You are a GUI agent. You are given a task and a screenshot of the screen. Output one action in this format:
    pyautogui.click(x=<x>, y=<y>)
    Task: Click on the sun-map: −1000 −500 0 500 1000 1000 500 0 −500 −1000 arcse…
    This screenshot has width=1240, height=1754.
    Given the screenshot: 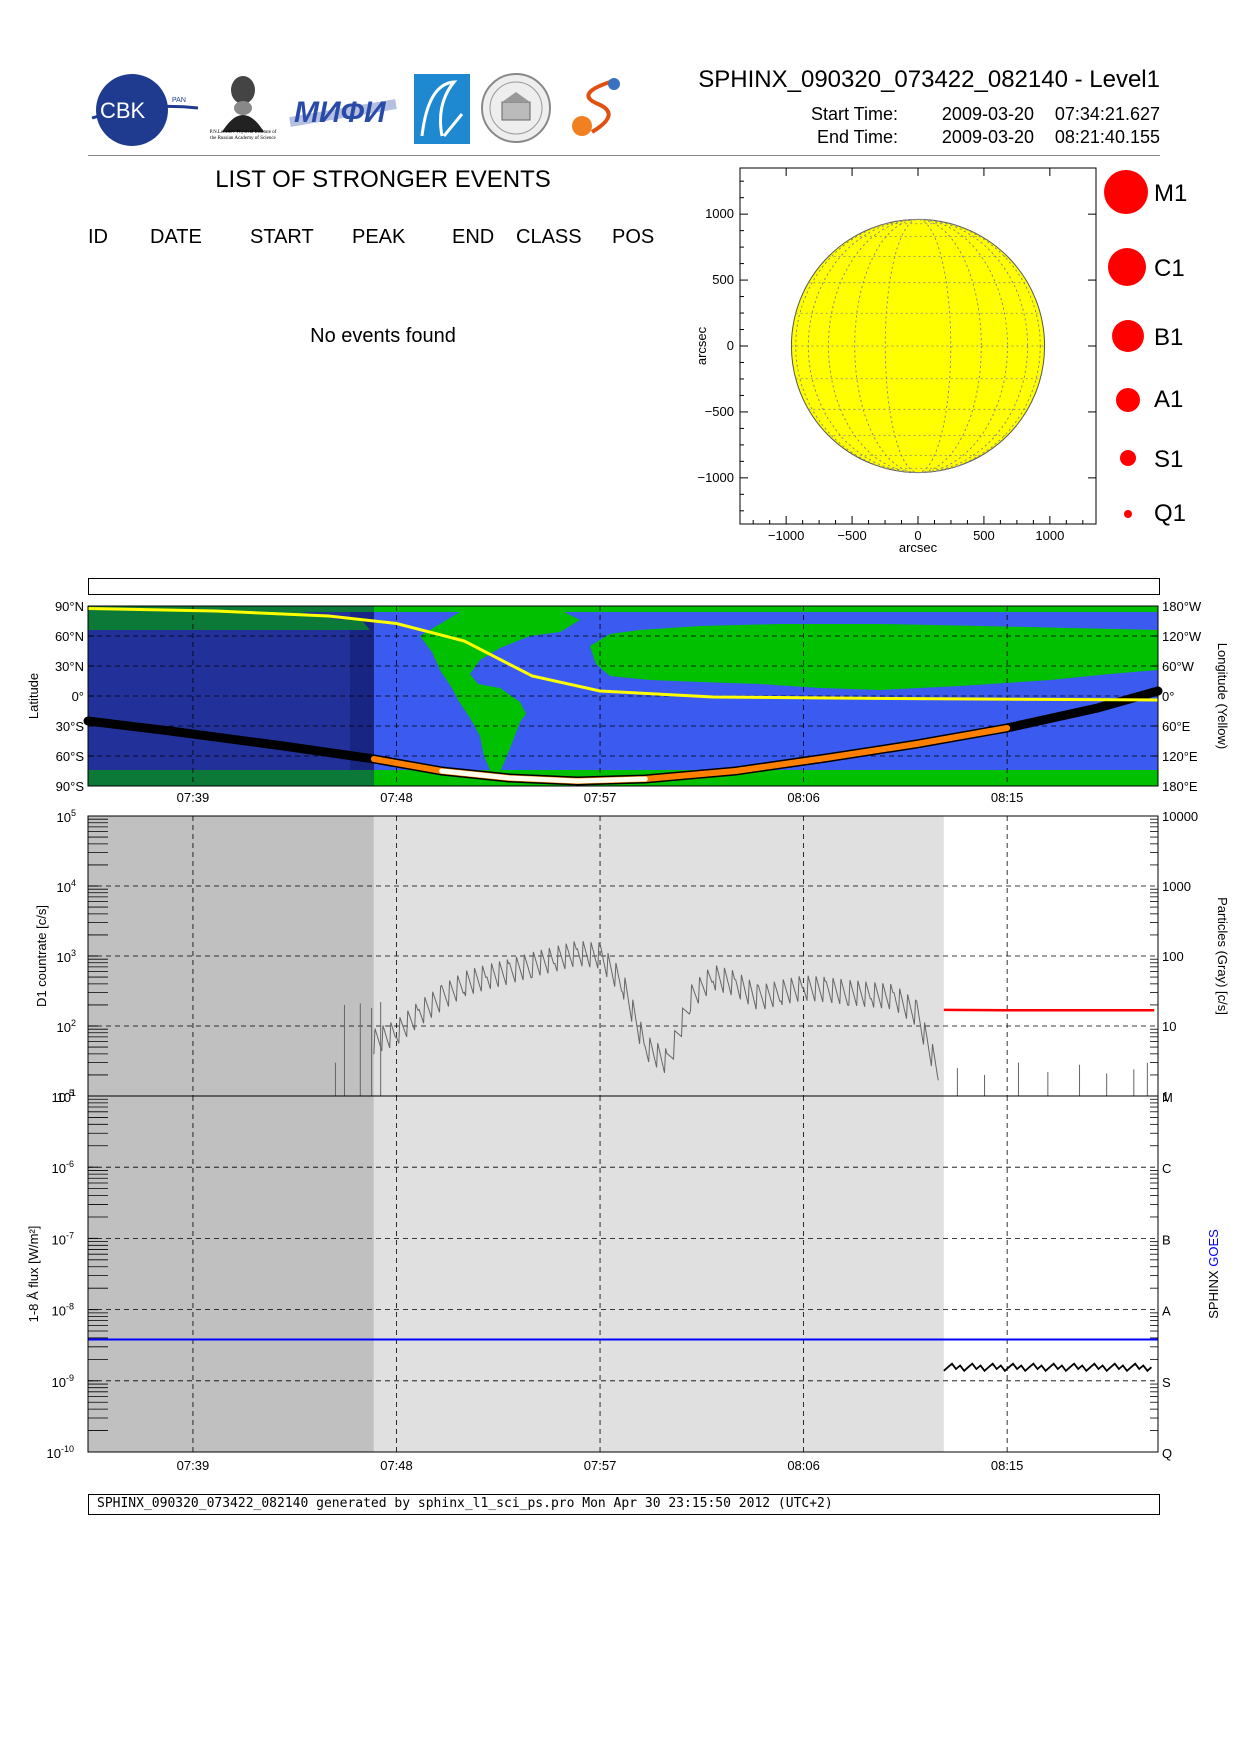 What is the action you would take?
    pyautogui.click(x=895, y=361)
    